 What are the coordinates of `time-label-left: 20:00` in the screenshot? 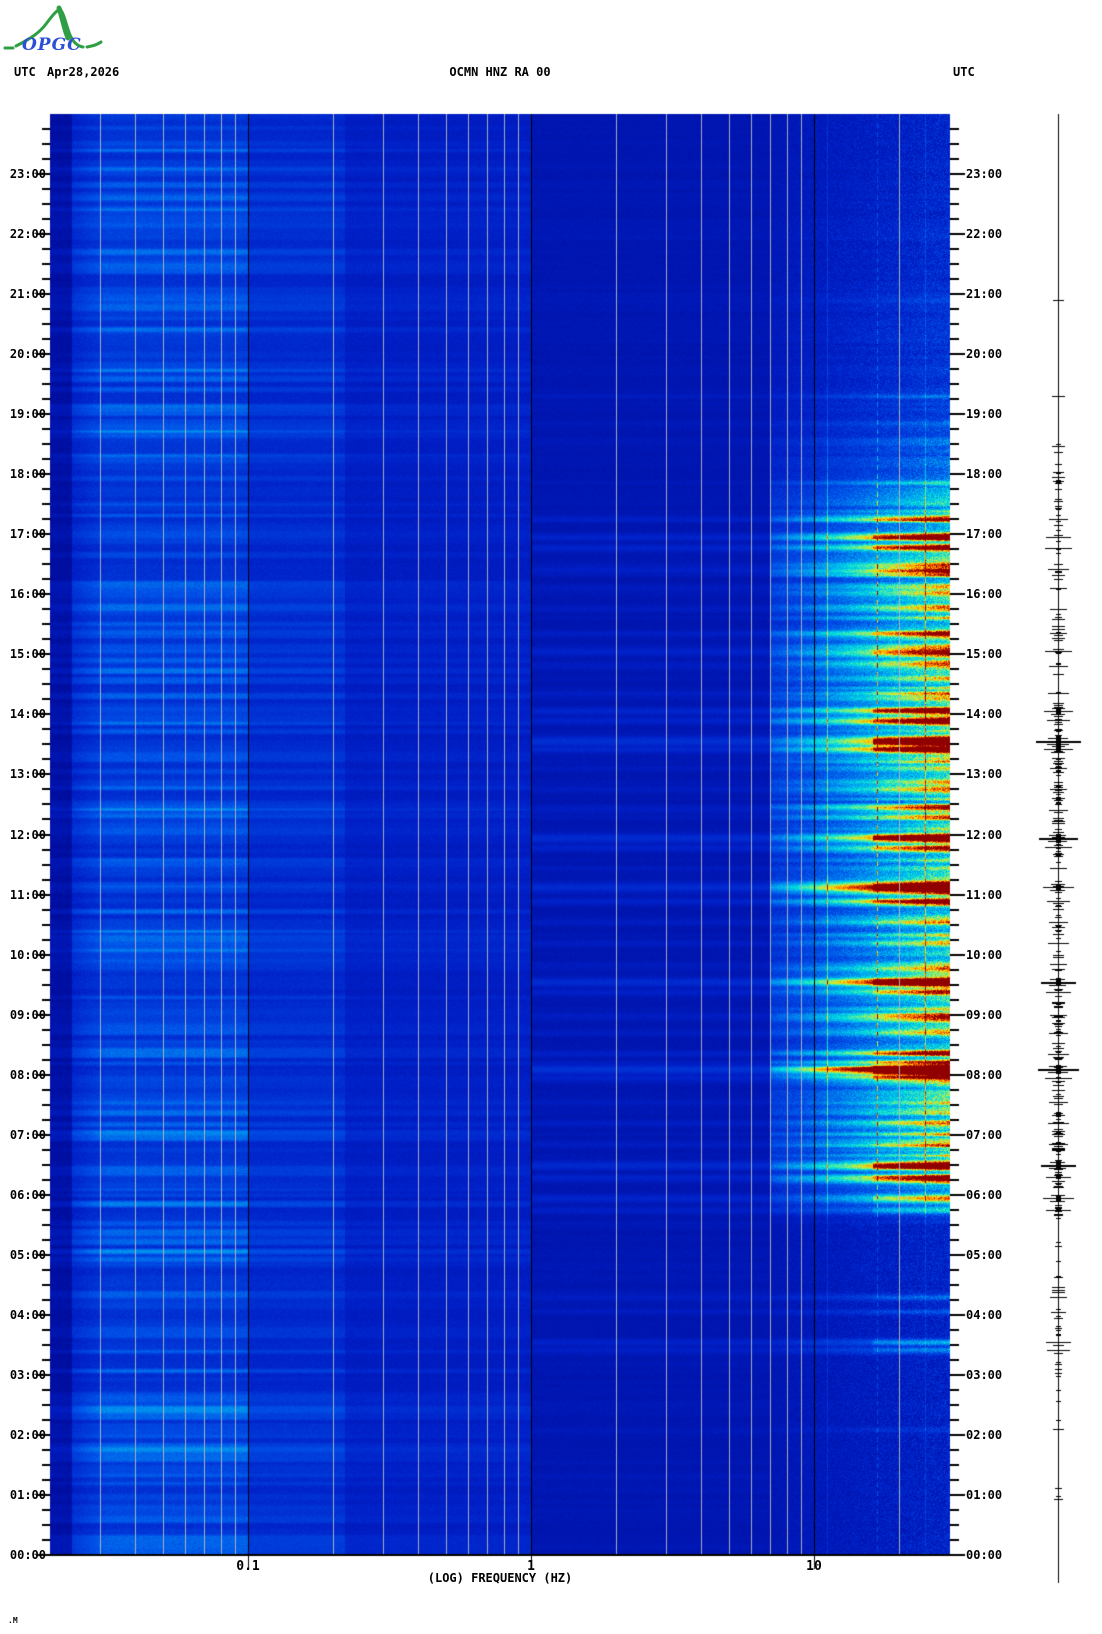 It's located at (27, 354).